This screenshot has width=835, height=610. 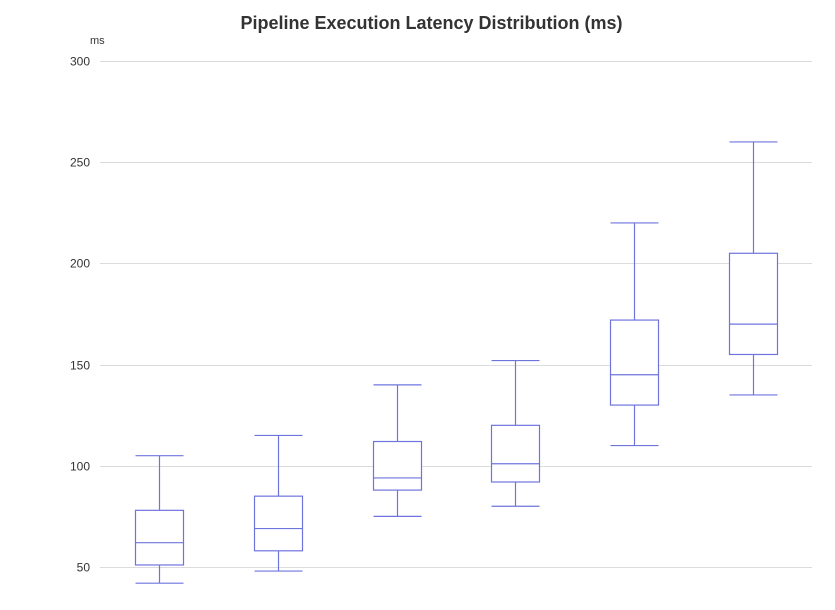 What do you see at coordinates (84, 568) in the screenshot?
I see `y-tick-label: 50` at bounding box center [84, 568].